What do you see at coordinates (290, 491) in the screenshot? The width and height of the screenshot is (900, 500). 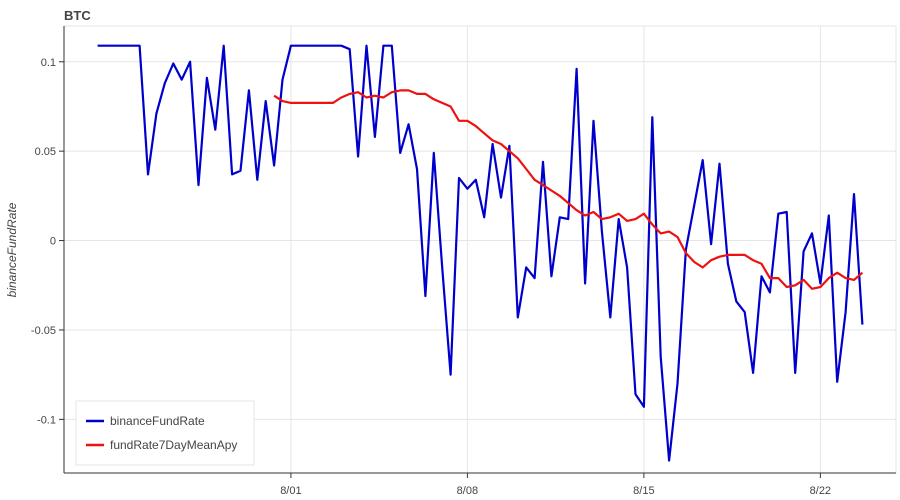 I see `x-tick-label: 8/01` at bounding box center [290, 491].